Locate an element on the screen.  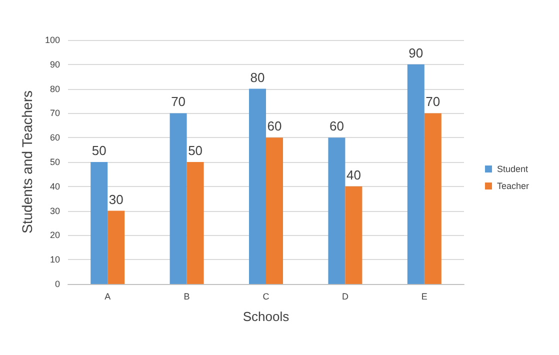
x-tick-label: D is located at coordinates (345, 297).